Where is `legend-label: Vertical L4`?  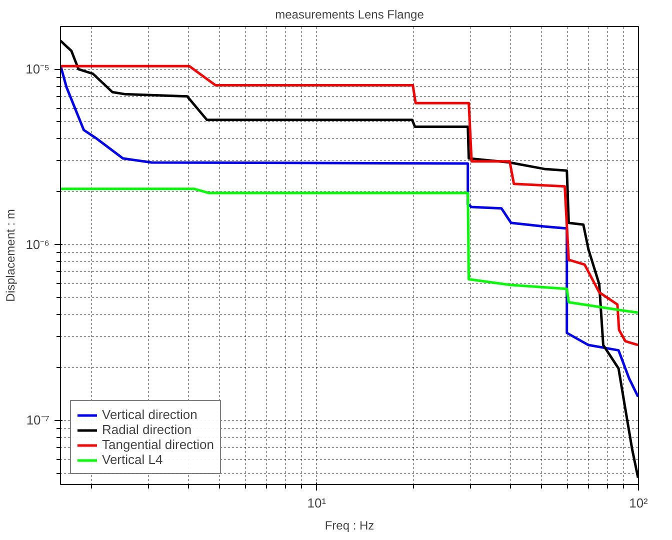
legend-label: Vertical L4 is located at coordinates (132, 459).